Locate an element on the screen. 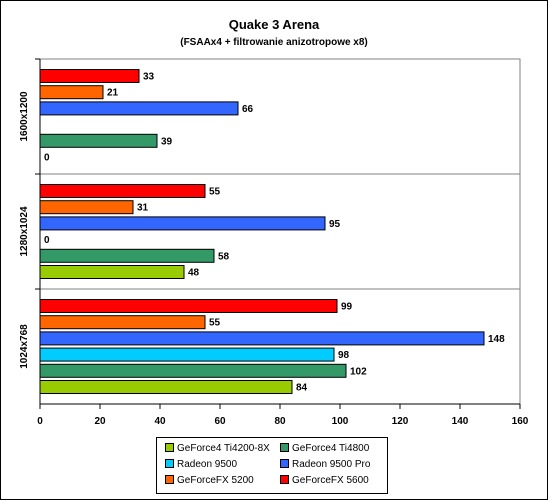 The image size is (548, 500). data-label: 84 is located at coordinates (302, 388).